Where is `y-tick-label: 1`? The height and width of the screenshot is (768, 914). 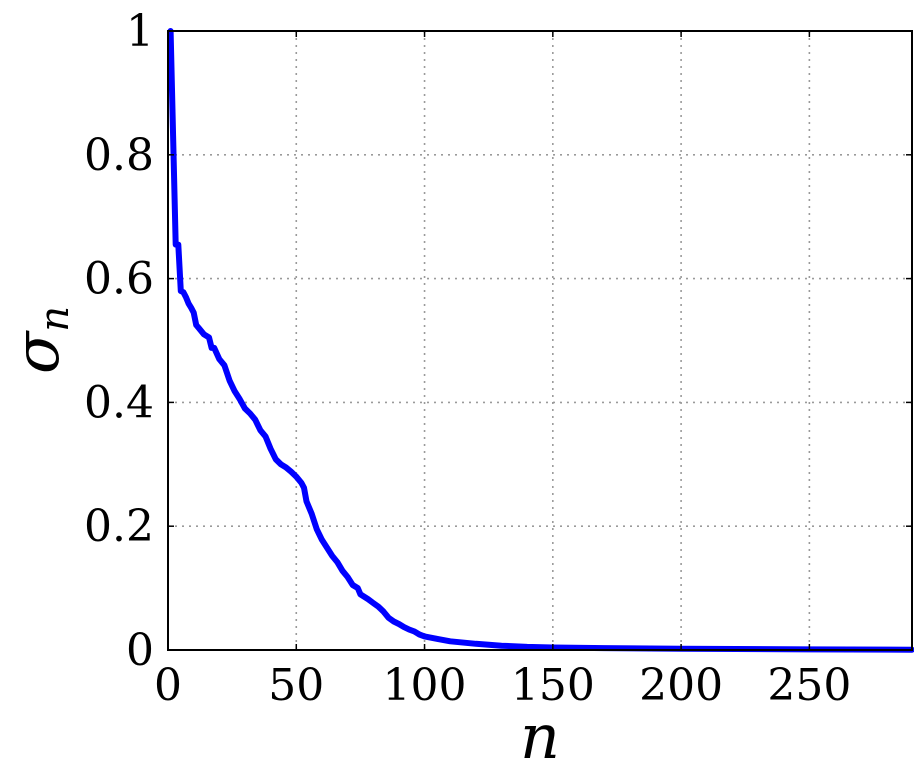 y-tick-label: 1 is located at coordinates (140, 31).